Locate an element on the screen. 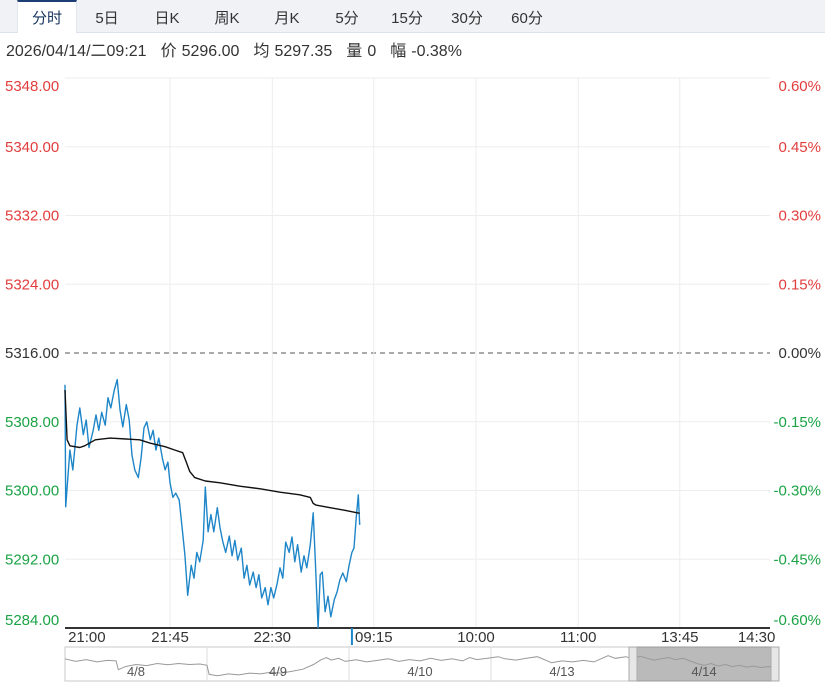  navigator-date-label: 4/10 is located at coordinates (419, 671).